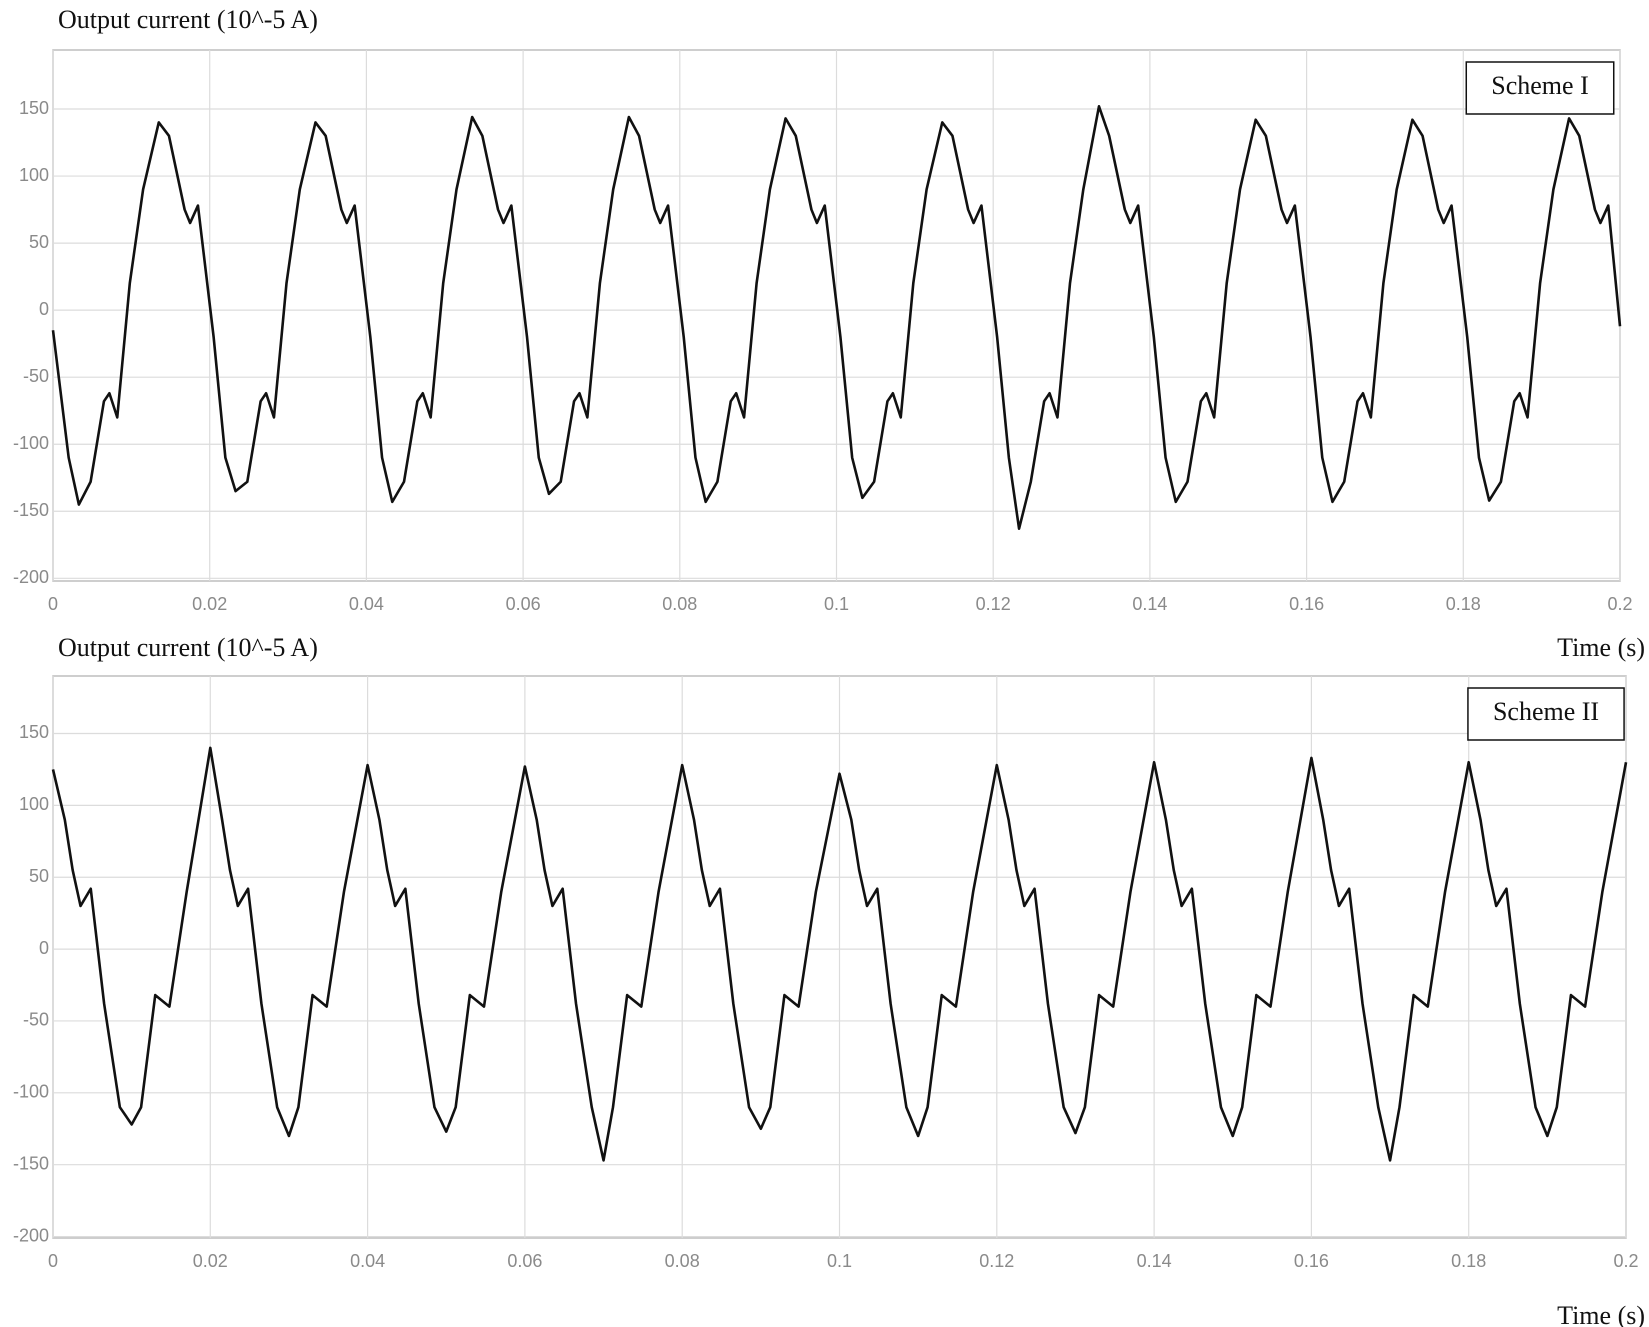  I want to click on legend: Scheme I, so click(1540, 88).